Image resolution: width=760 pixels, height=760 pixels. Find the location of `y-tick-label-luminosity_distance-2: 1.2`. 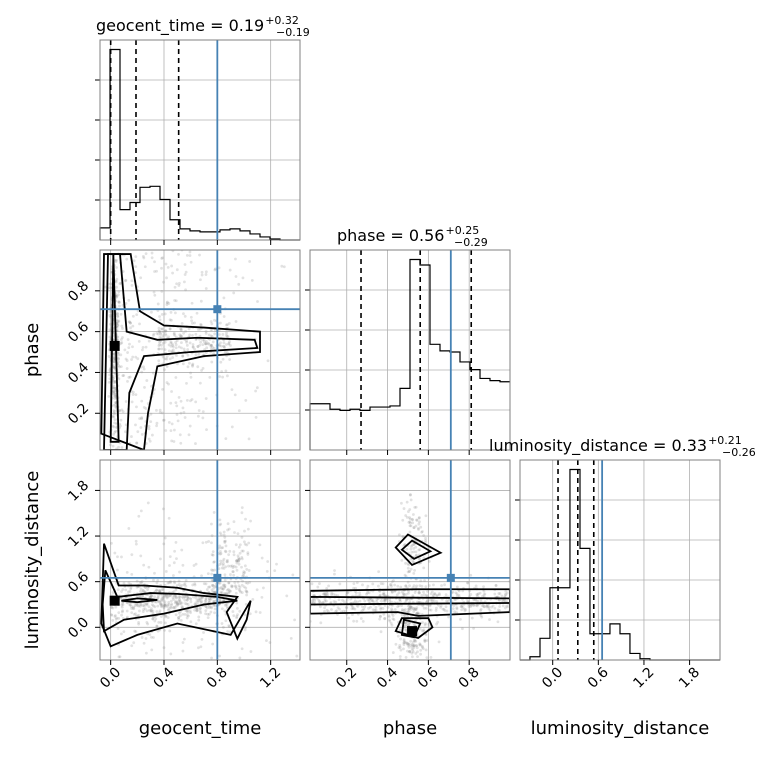

y-tick-label-luminosity_distance-2: 1.2 is located at coordinates (78, 536).